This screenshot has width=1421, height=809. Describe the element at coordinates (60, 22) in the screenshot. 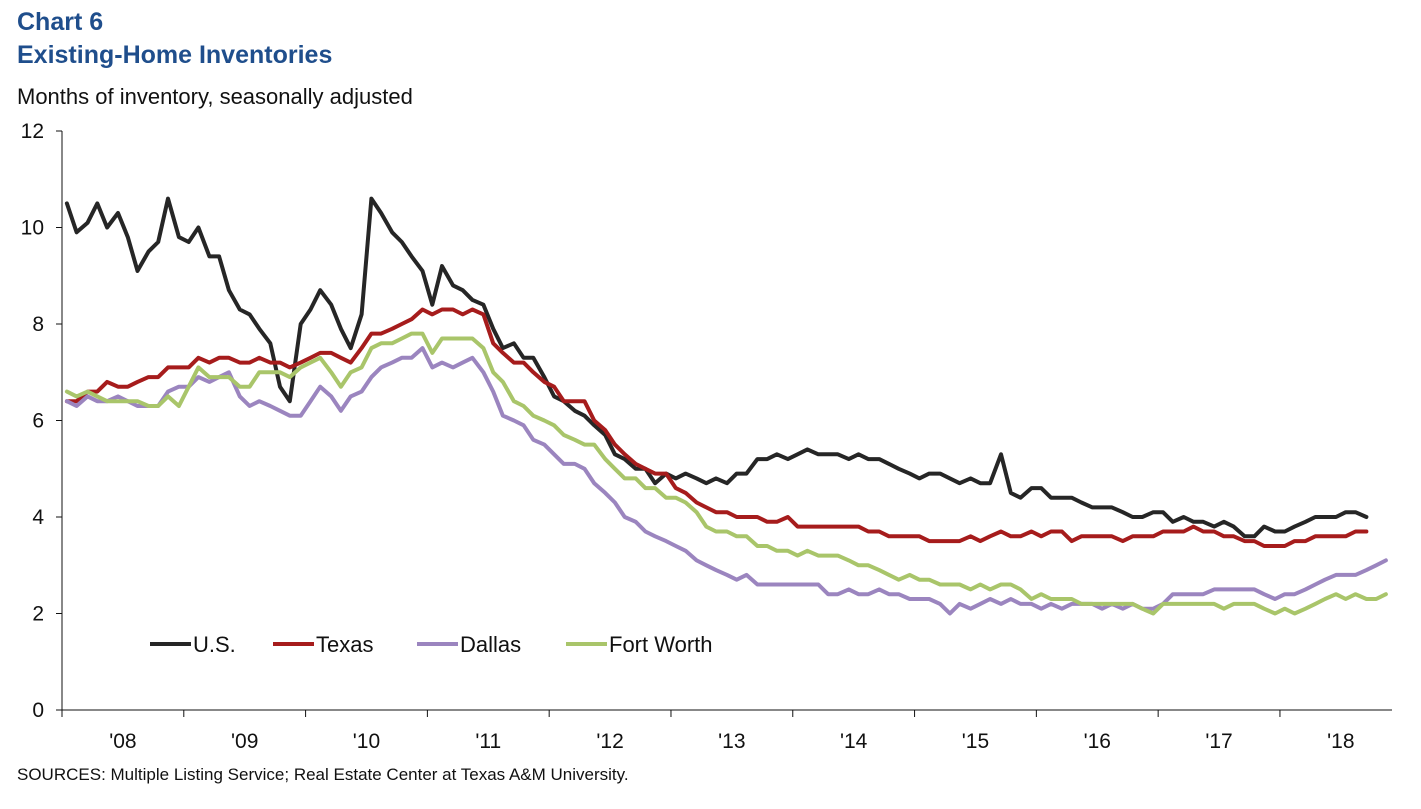

I see `chart-label: Chart 6` at that location.